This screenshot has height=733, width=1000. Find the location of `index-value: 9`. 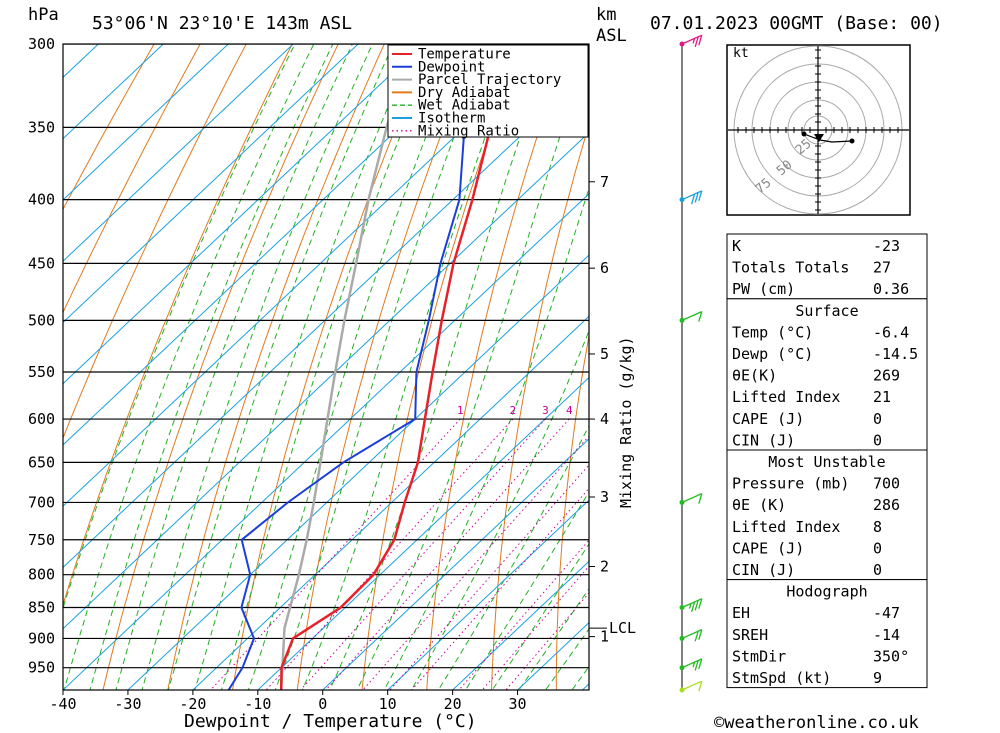

index-value: 9 is located at coordinates (877, 678).